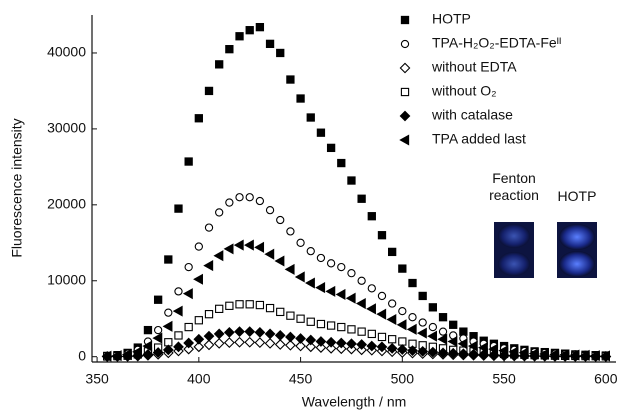  What do you see at coordinates (97, 379) in the screenshot?
I see `x-tick-label: 350` at bounding box center [97, 379].